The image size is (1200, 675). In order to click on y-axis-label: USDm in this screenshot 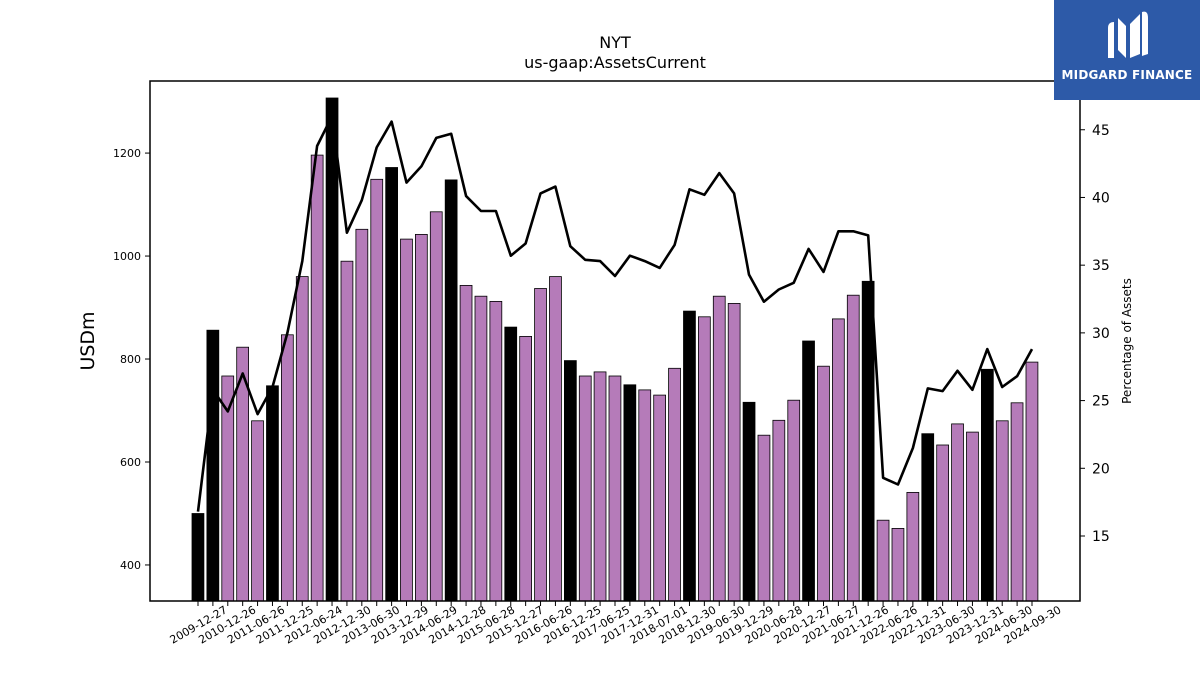, I will do `click(88, 340)`.